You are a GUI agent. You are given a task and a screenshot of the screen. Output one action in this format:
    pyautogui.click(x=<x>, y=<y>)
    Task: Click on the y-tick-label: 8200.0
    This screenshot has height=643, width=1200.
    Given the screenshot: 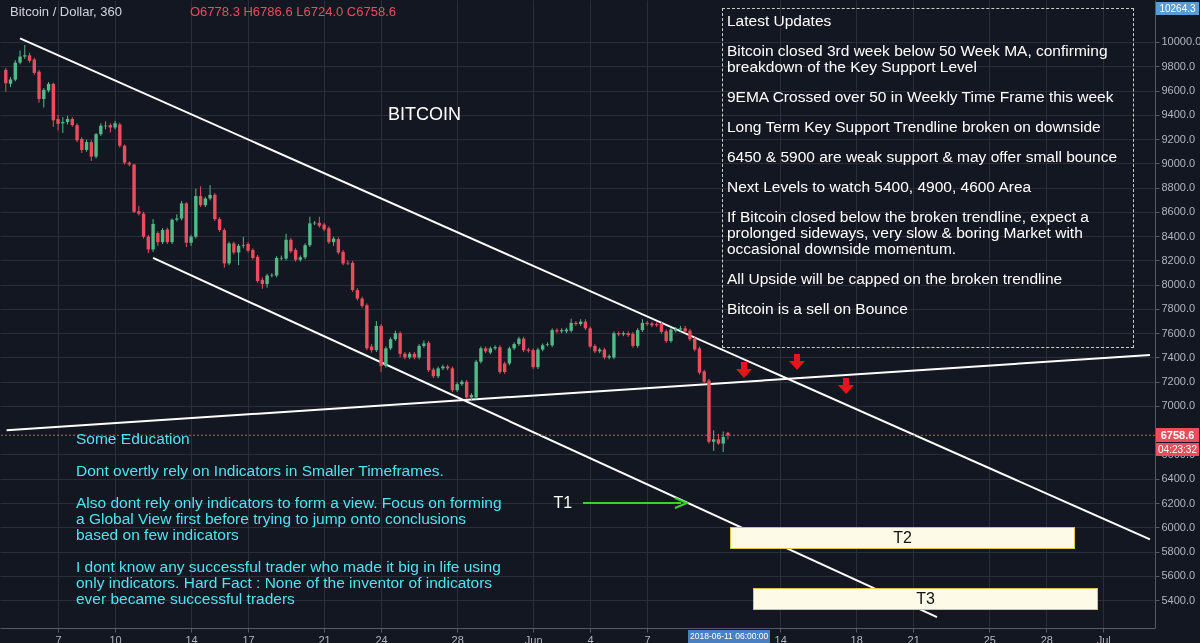 What is the action you would take?
    pyautogui.click(x=1178, y=259)
    